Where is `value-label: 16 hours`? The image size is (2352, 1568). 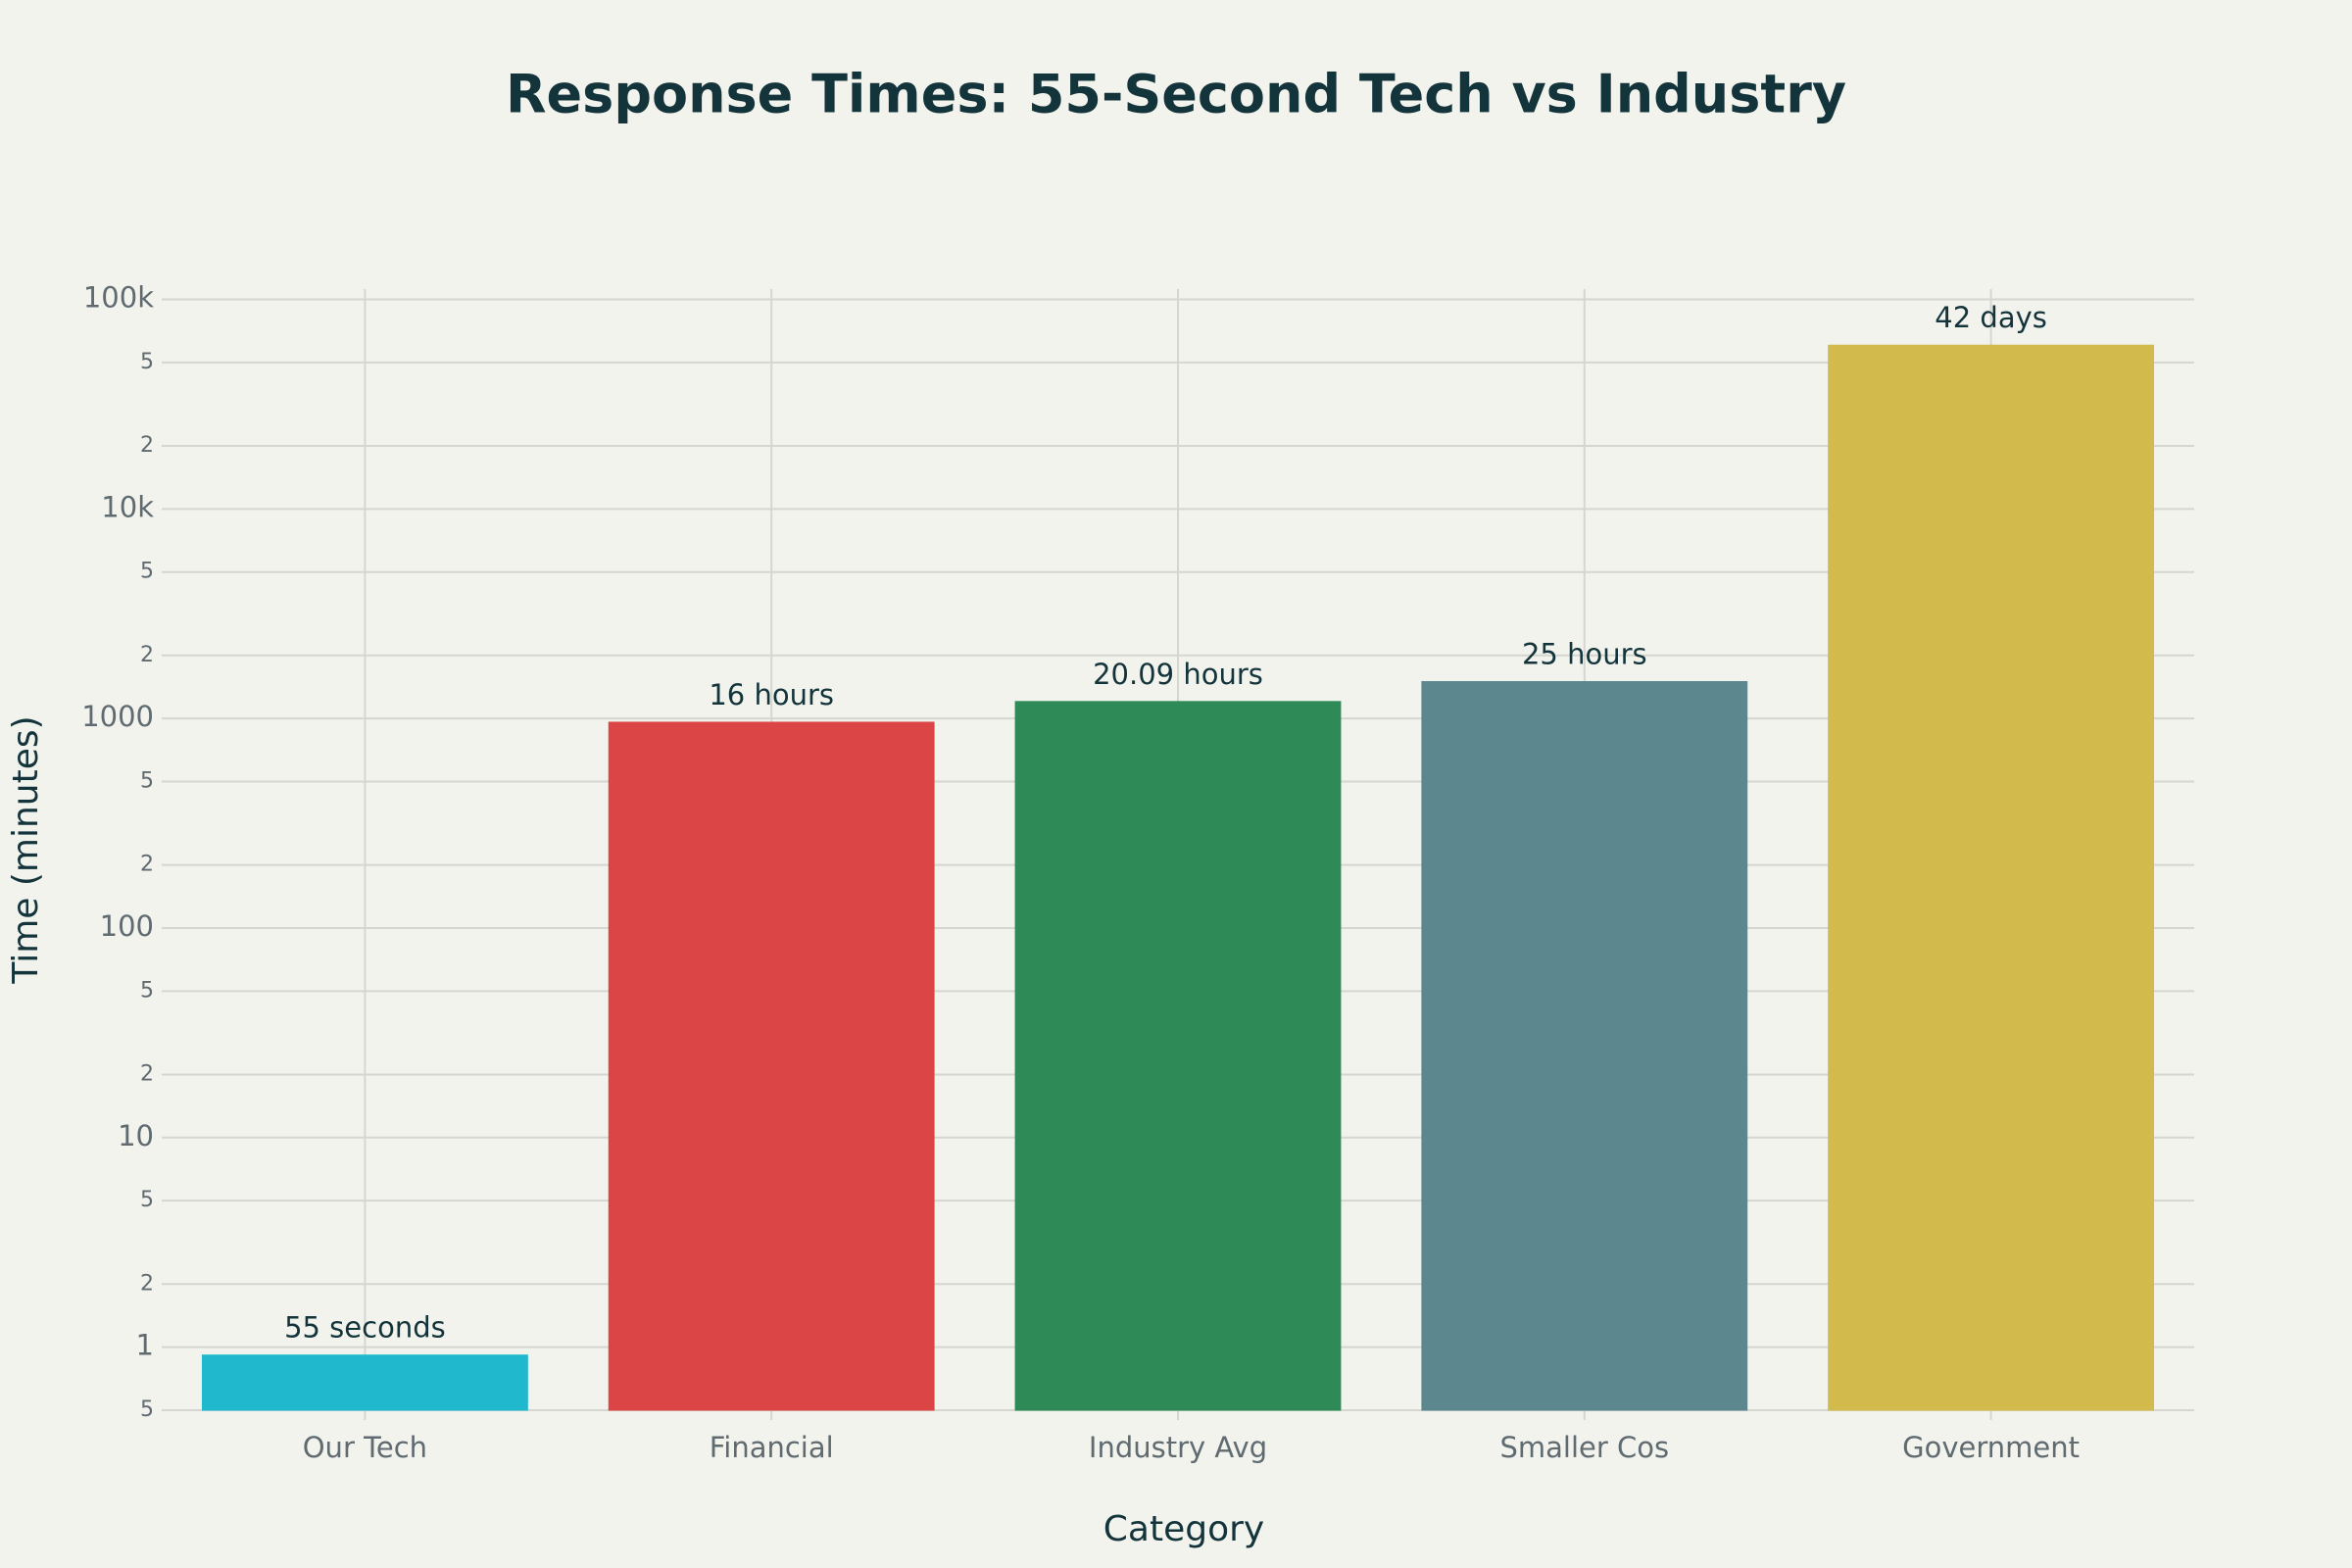
value-label: 16 hours is located at coordinates (771, 694).